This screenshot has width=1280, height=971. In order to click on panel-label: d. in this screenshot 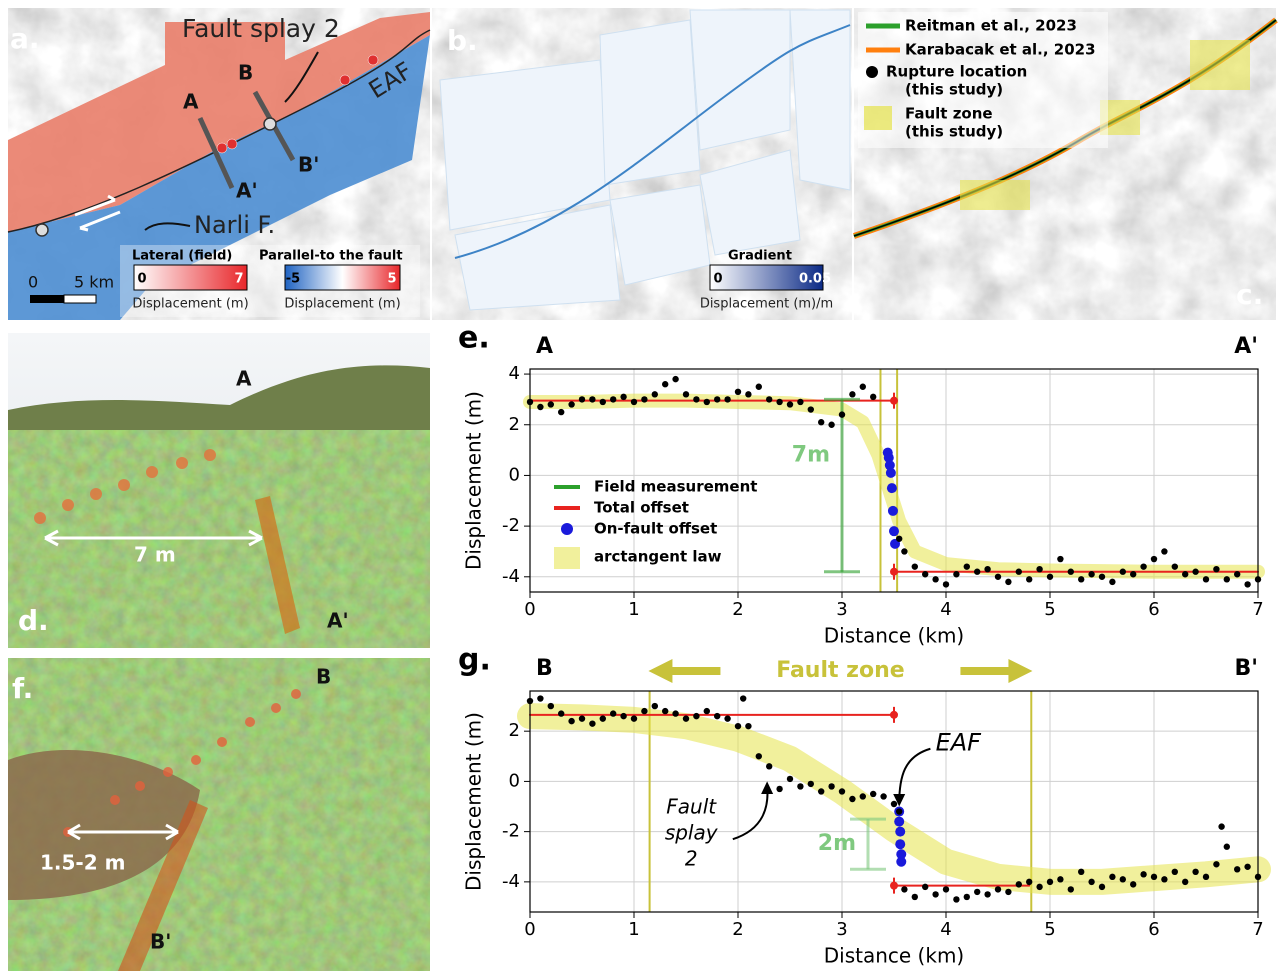, I will do `click(33, 620)`.